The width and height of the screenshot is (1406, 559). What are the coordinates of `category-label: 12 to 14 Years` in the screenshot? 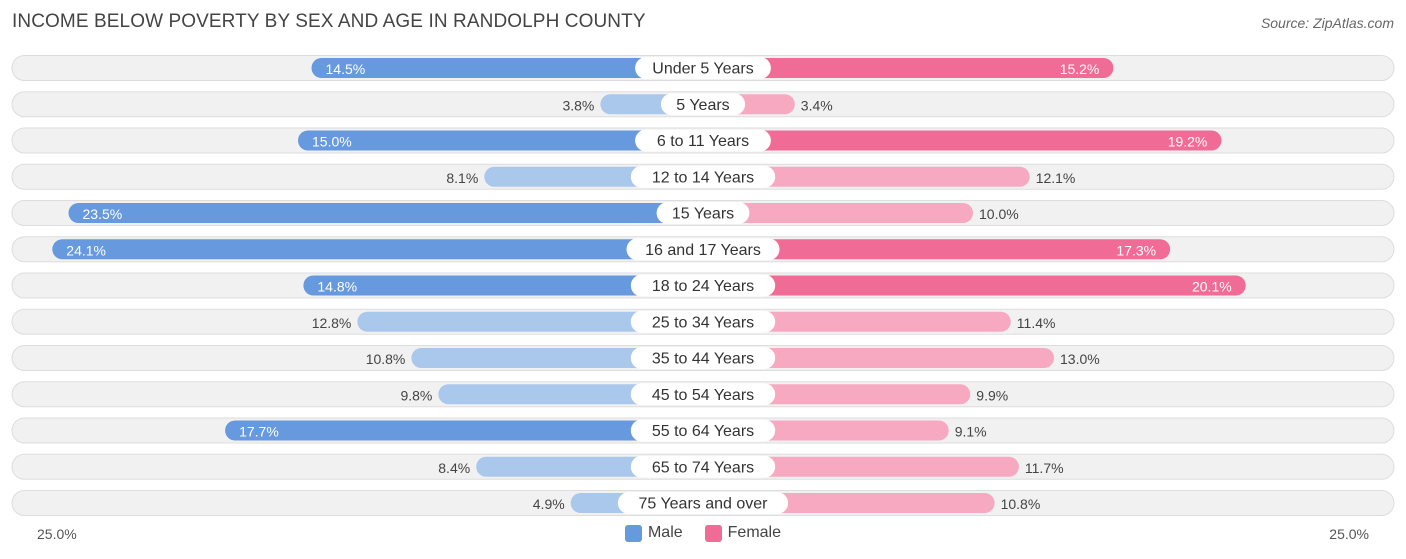 It's located at (703, 177).